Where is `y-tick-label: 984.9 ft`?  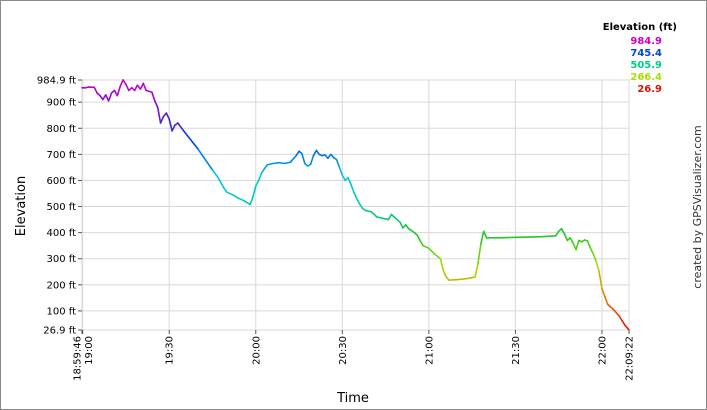 y-tick-label: 984.9 ft is located at coordinates (56, 81).